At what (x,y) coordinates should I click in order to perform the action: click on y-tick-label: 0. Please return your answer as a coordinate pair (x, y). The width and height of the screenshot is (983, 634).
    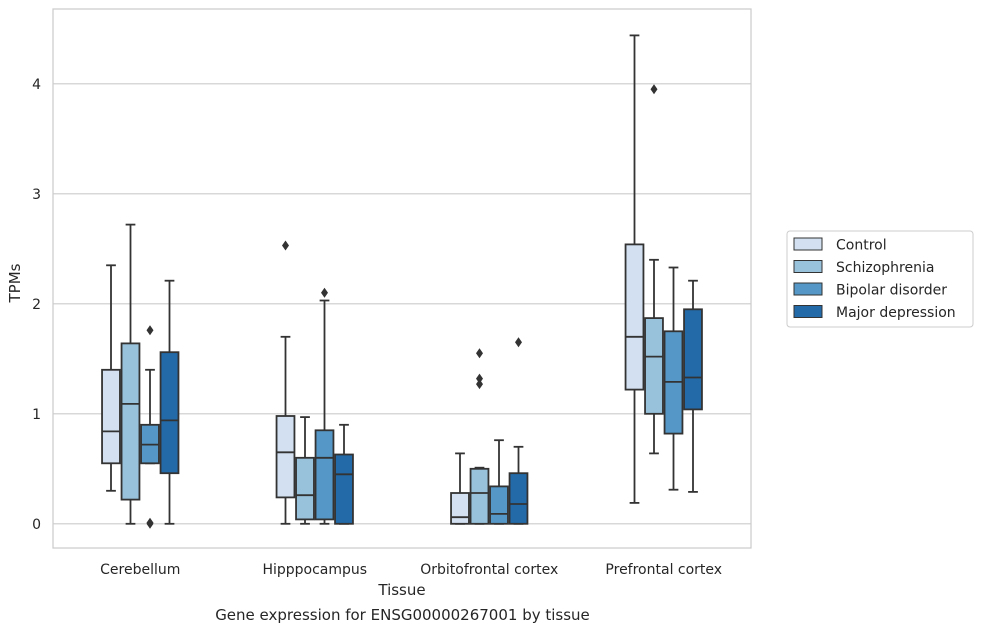
    Looking at the image, I should click on (36, 525).